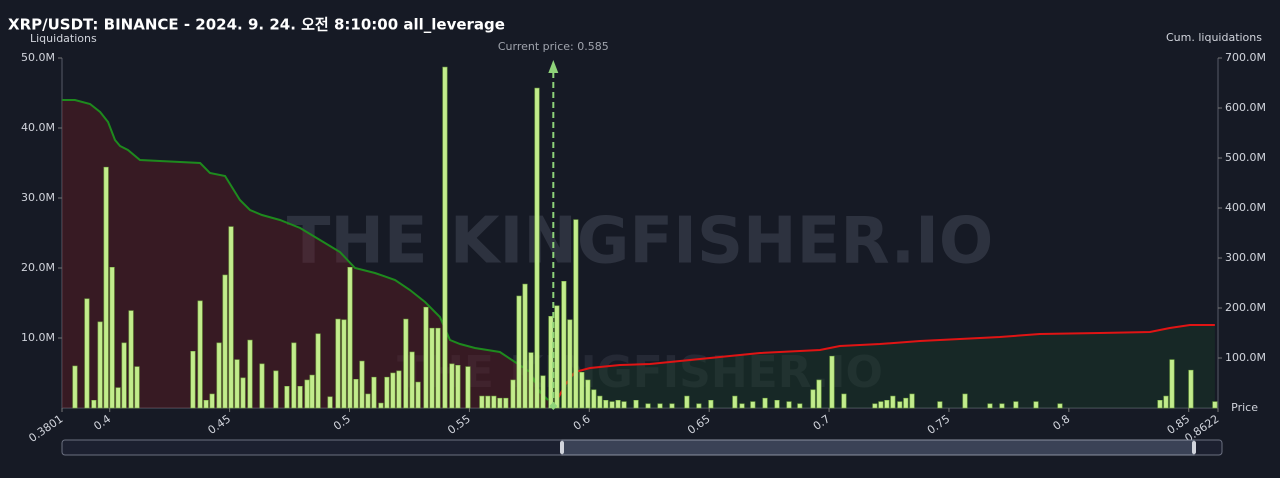 The height and width of the screenshot is (478, 1280). What do you see at coordinates (38, 57) in the screenshot?
I see `y-tick-label: 50.0M` at bounding box center [38, 57].